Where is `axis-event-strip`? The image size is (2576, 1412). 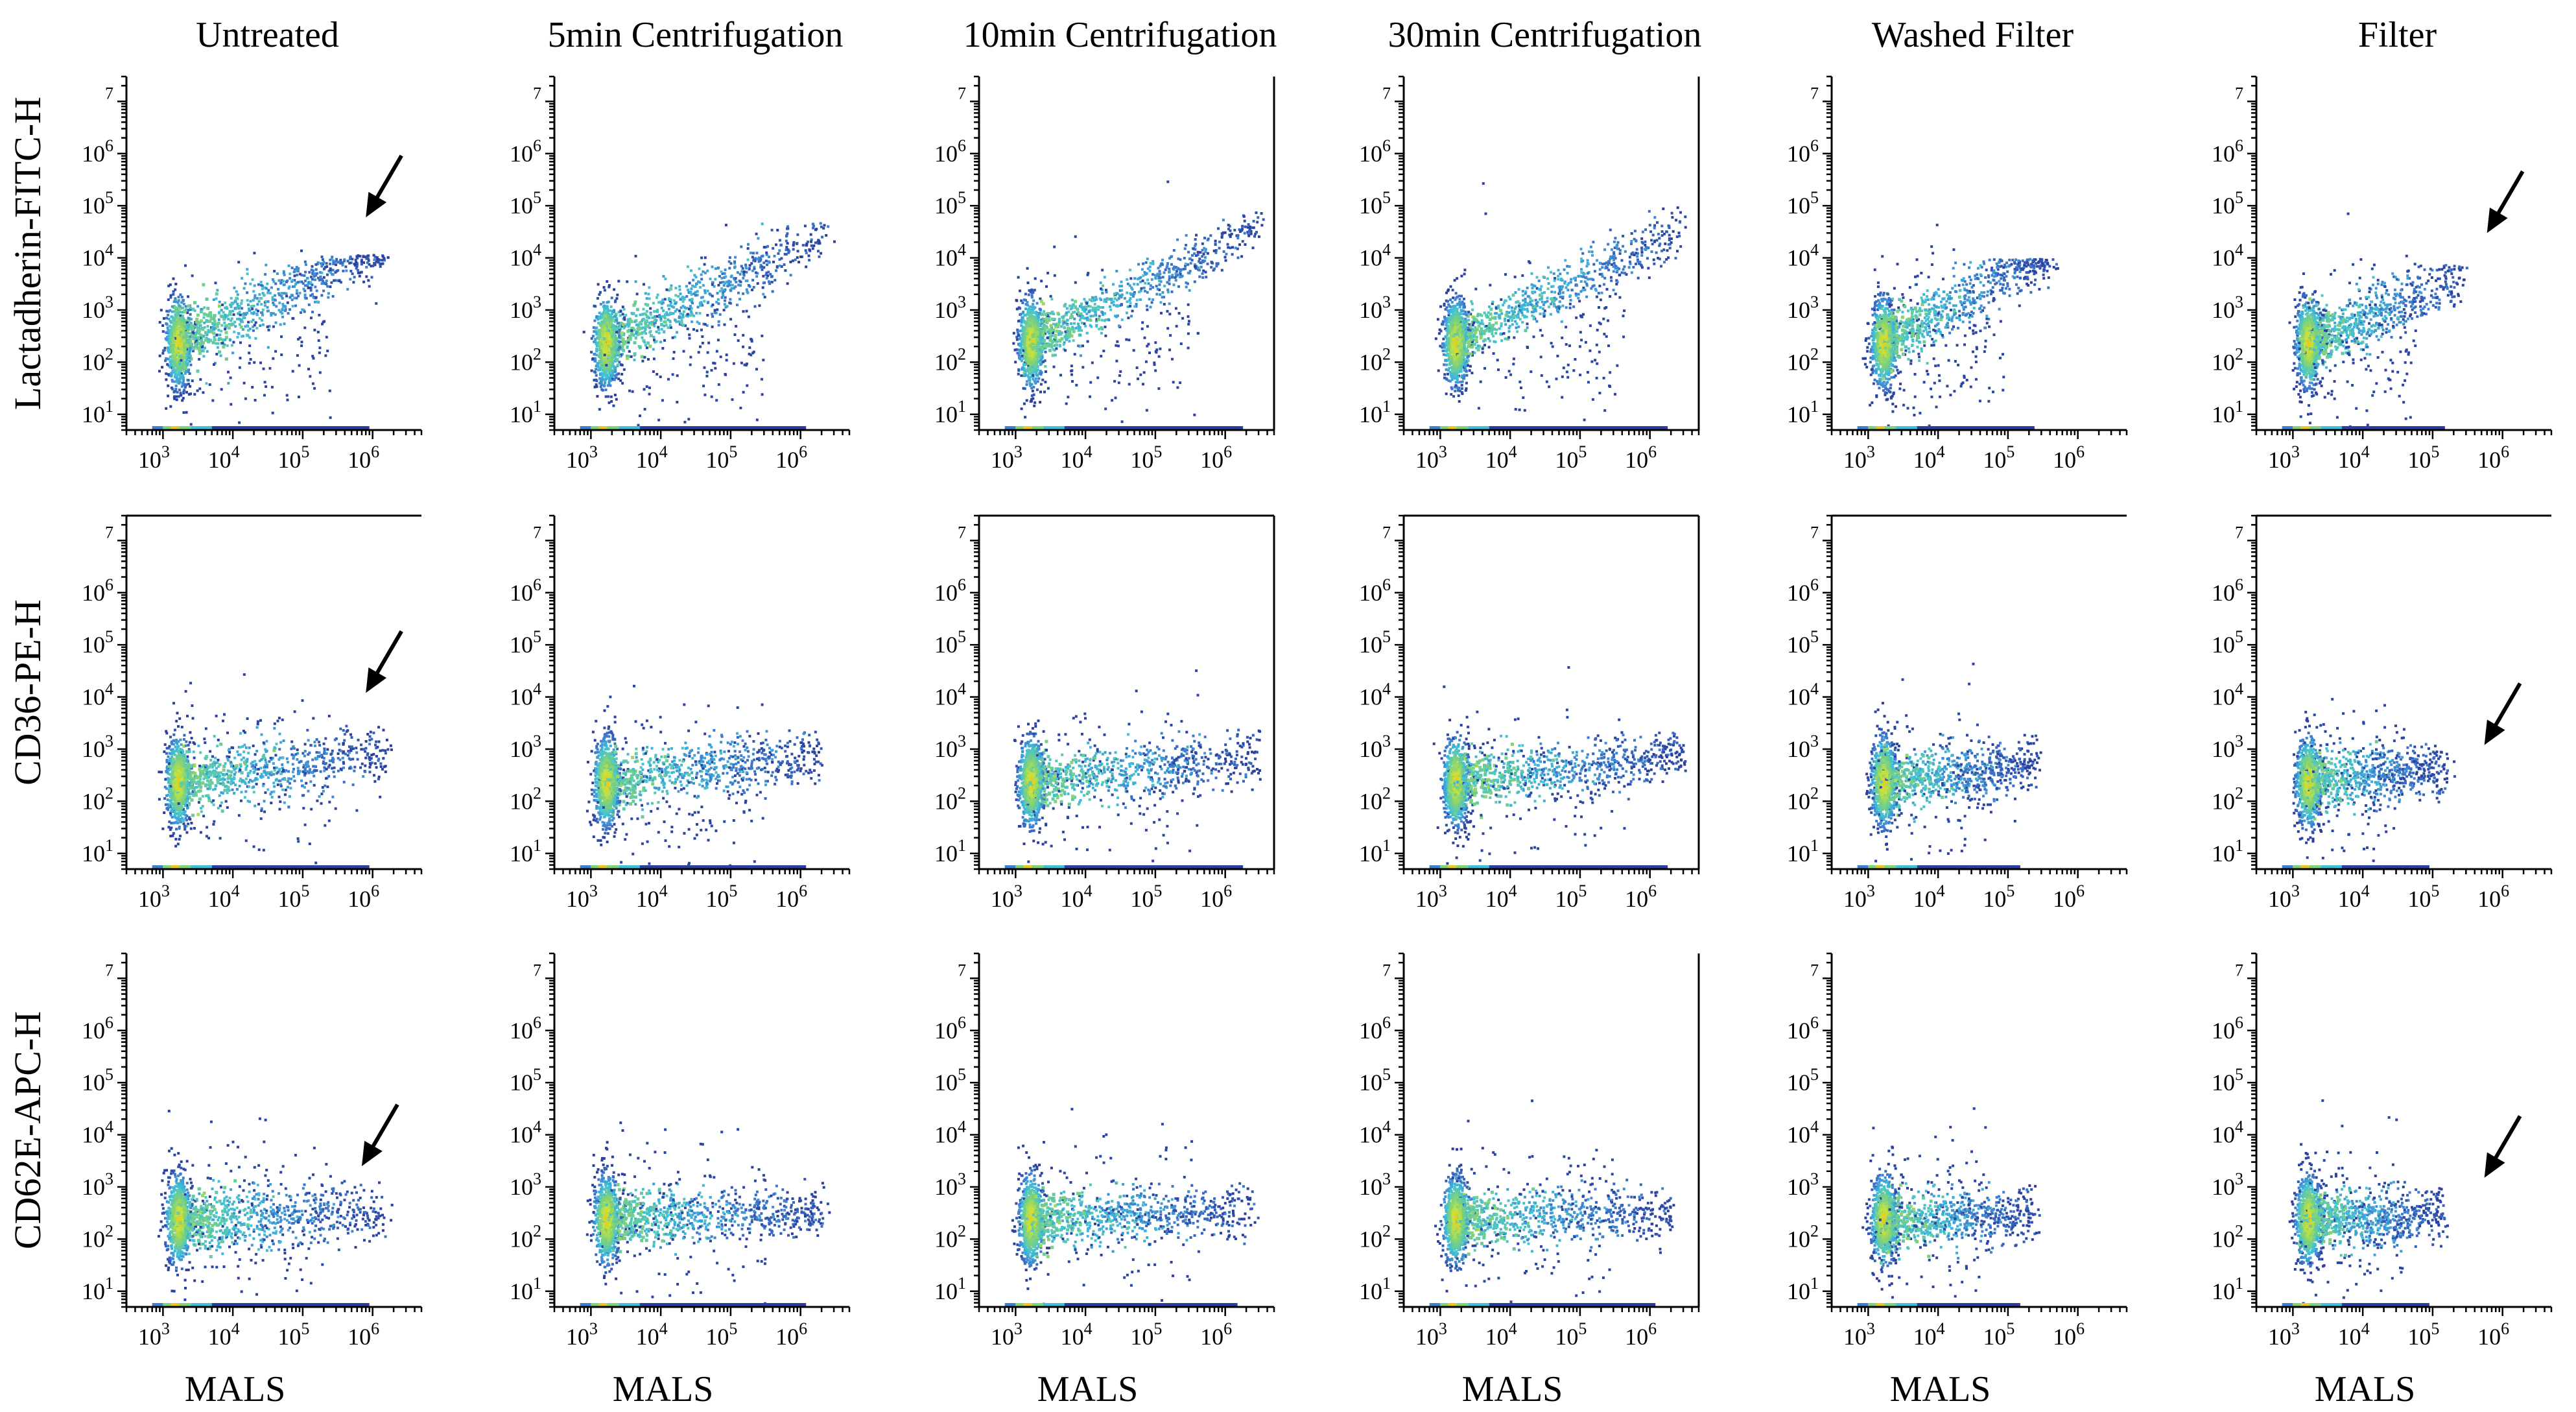 axis-event-strip is located at coordinates (613, 427).